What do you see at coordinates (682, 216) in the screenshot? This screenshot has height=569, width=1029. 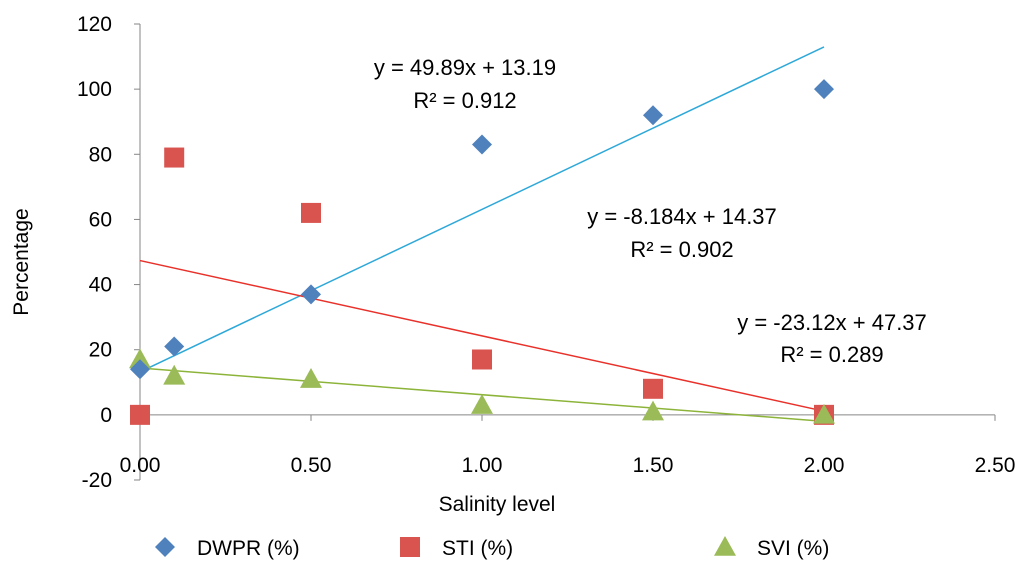 I see `equation-svi: y = -8.184x + 14.37` at bounding box center [682, 216].